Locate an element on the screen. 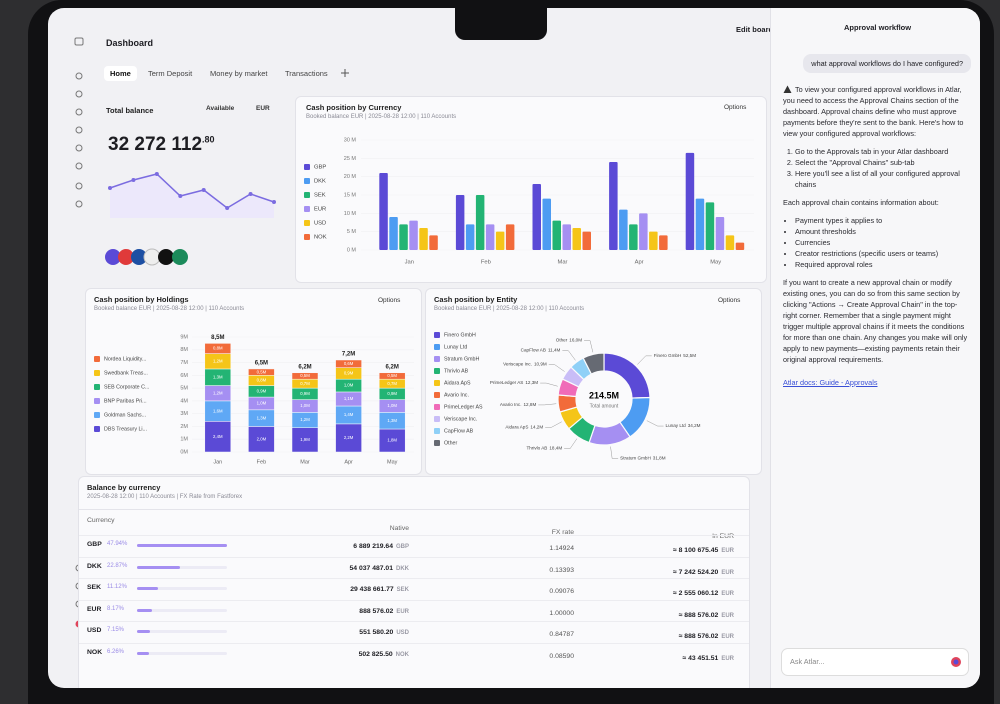 The height and width of the screenshot is (704, 1000). slice-name: Avario Inc. is located at coordinates (511, 404).